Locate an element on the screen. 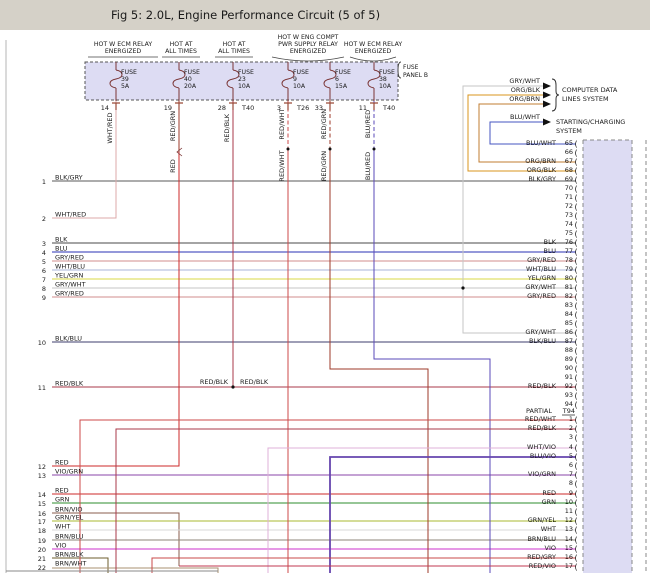 The width and height of the screenshot is (650, 573). right-pin-number: 15 is located at coordinates (569, 548).